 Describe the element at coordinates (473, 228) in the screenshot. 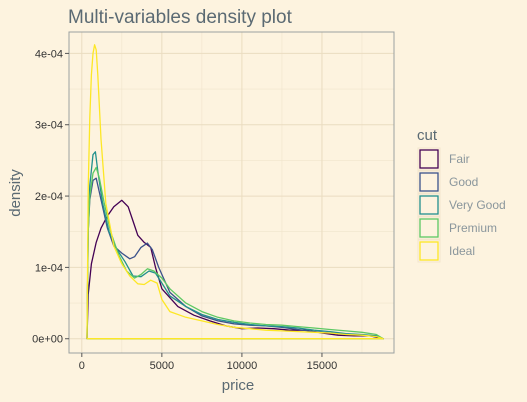

I see `legend-label: Premium` at that location.